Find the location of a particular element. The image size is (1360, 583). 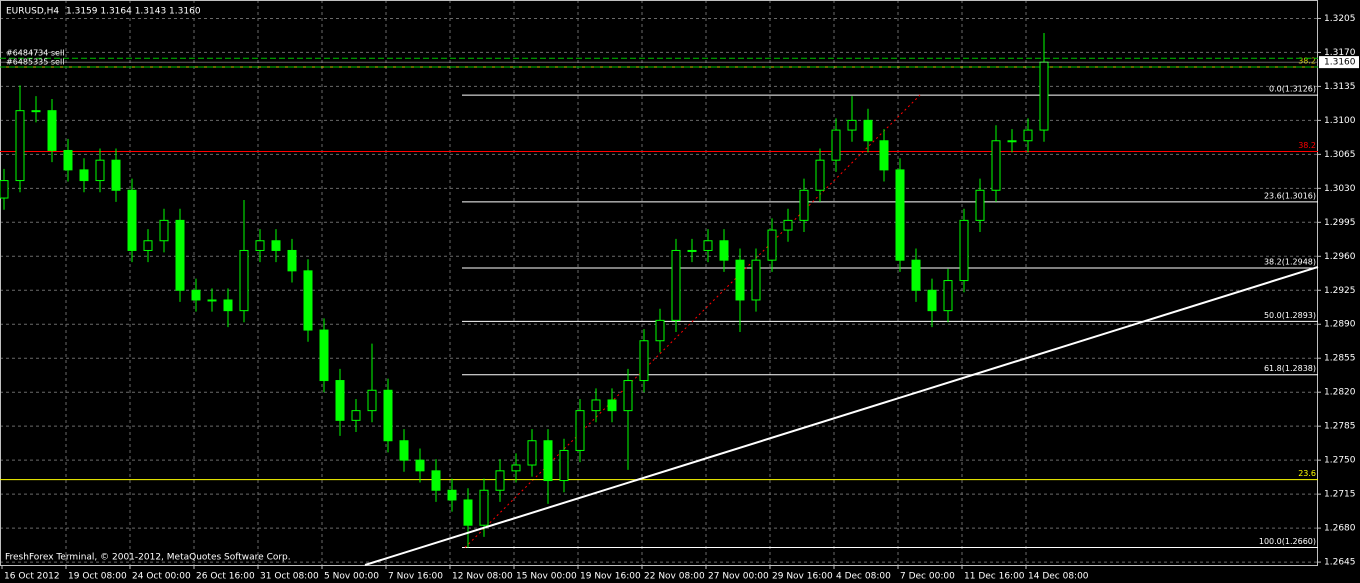

y-tick-label: 1.2960 is located at coordinates (1340, 257).